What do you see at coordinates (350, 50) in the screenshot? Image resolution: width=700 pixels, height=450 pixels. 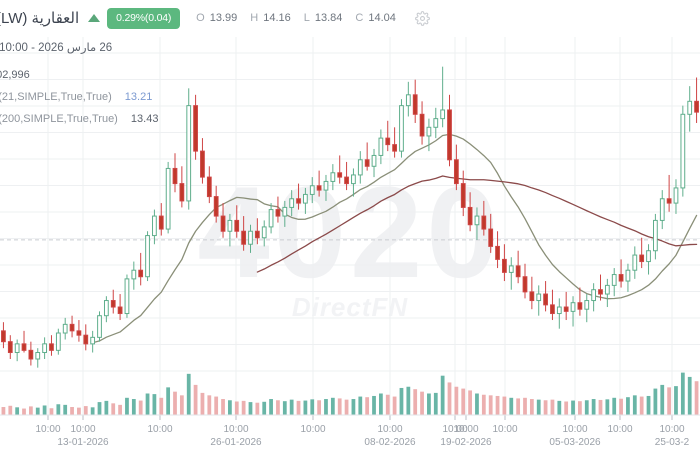 I see `chart-datetime: 26 مارس 2026 - 10:00 ص` at bounding box center [350, 50].